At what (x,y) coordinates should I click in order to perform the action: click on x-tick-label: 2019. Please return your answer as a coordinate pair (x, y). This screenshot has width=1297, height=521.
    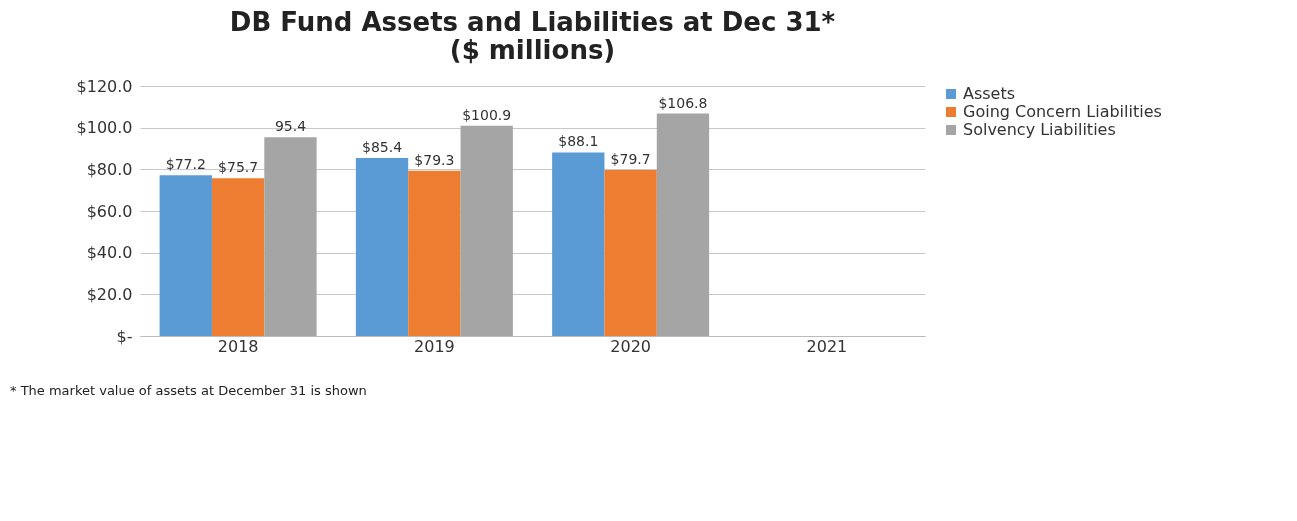
    Looking at the image, I should click on (434, 346).